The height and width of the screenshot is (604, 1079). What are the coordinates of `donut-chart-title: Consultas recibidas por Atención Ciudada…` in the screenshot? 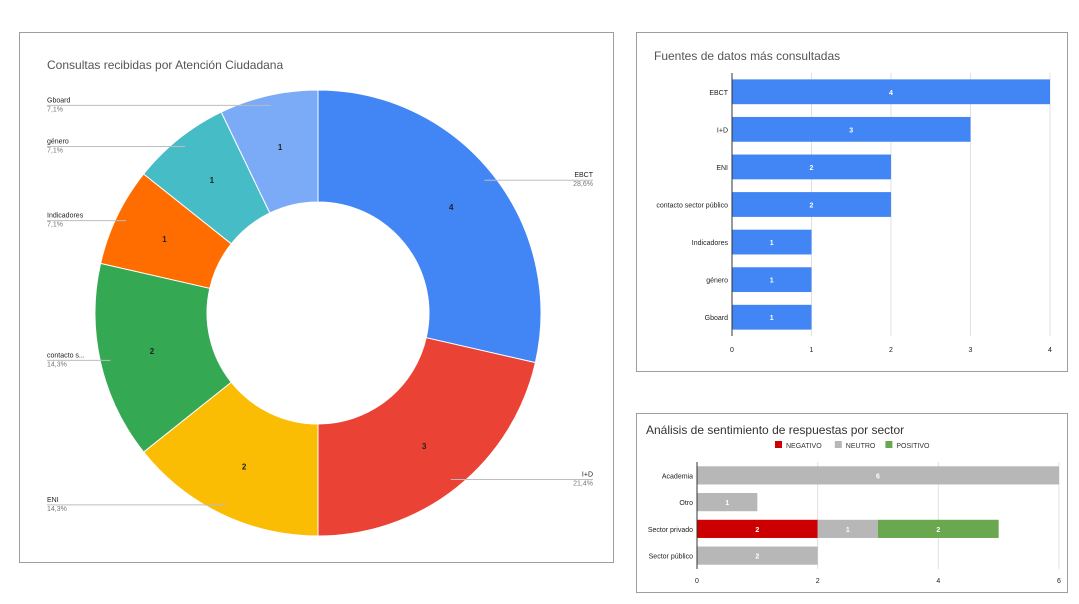 It's located at (165, 65).